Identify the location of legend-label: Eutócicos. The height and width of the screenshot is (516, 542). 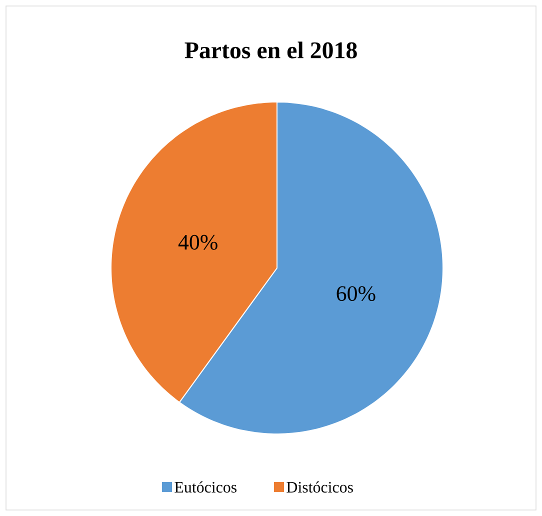
(205, 487).